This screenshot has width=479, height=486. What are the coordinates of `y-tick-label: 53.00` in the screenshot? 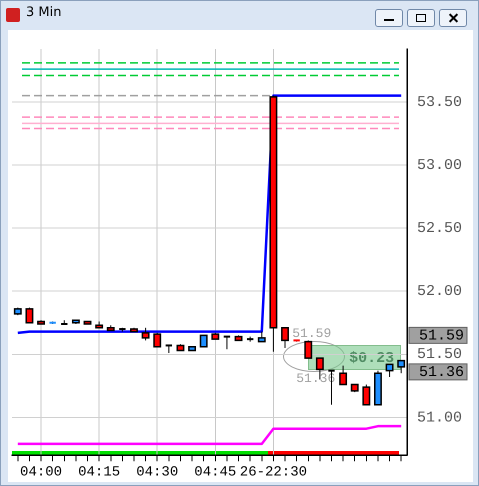 It's located at (439, 165).